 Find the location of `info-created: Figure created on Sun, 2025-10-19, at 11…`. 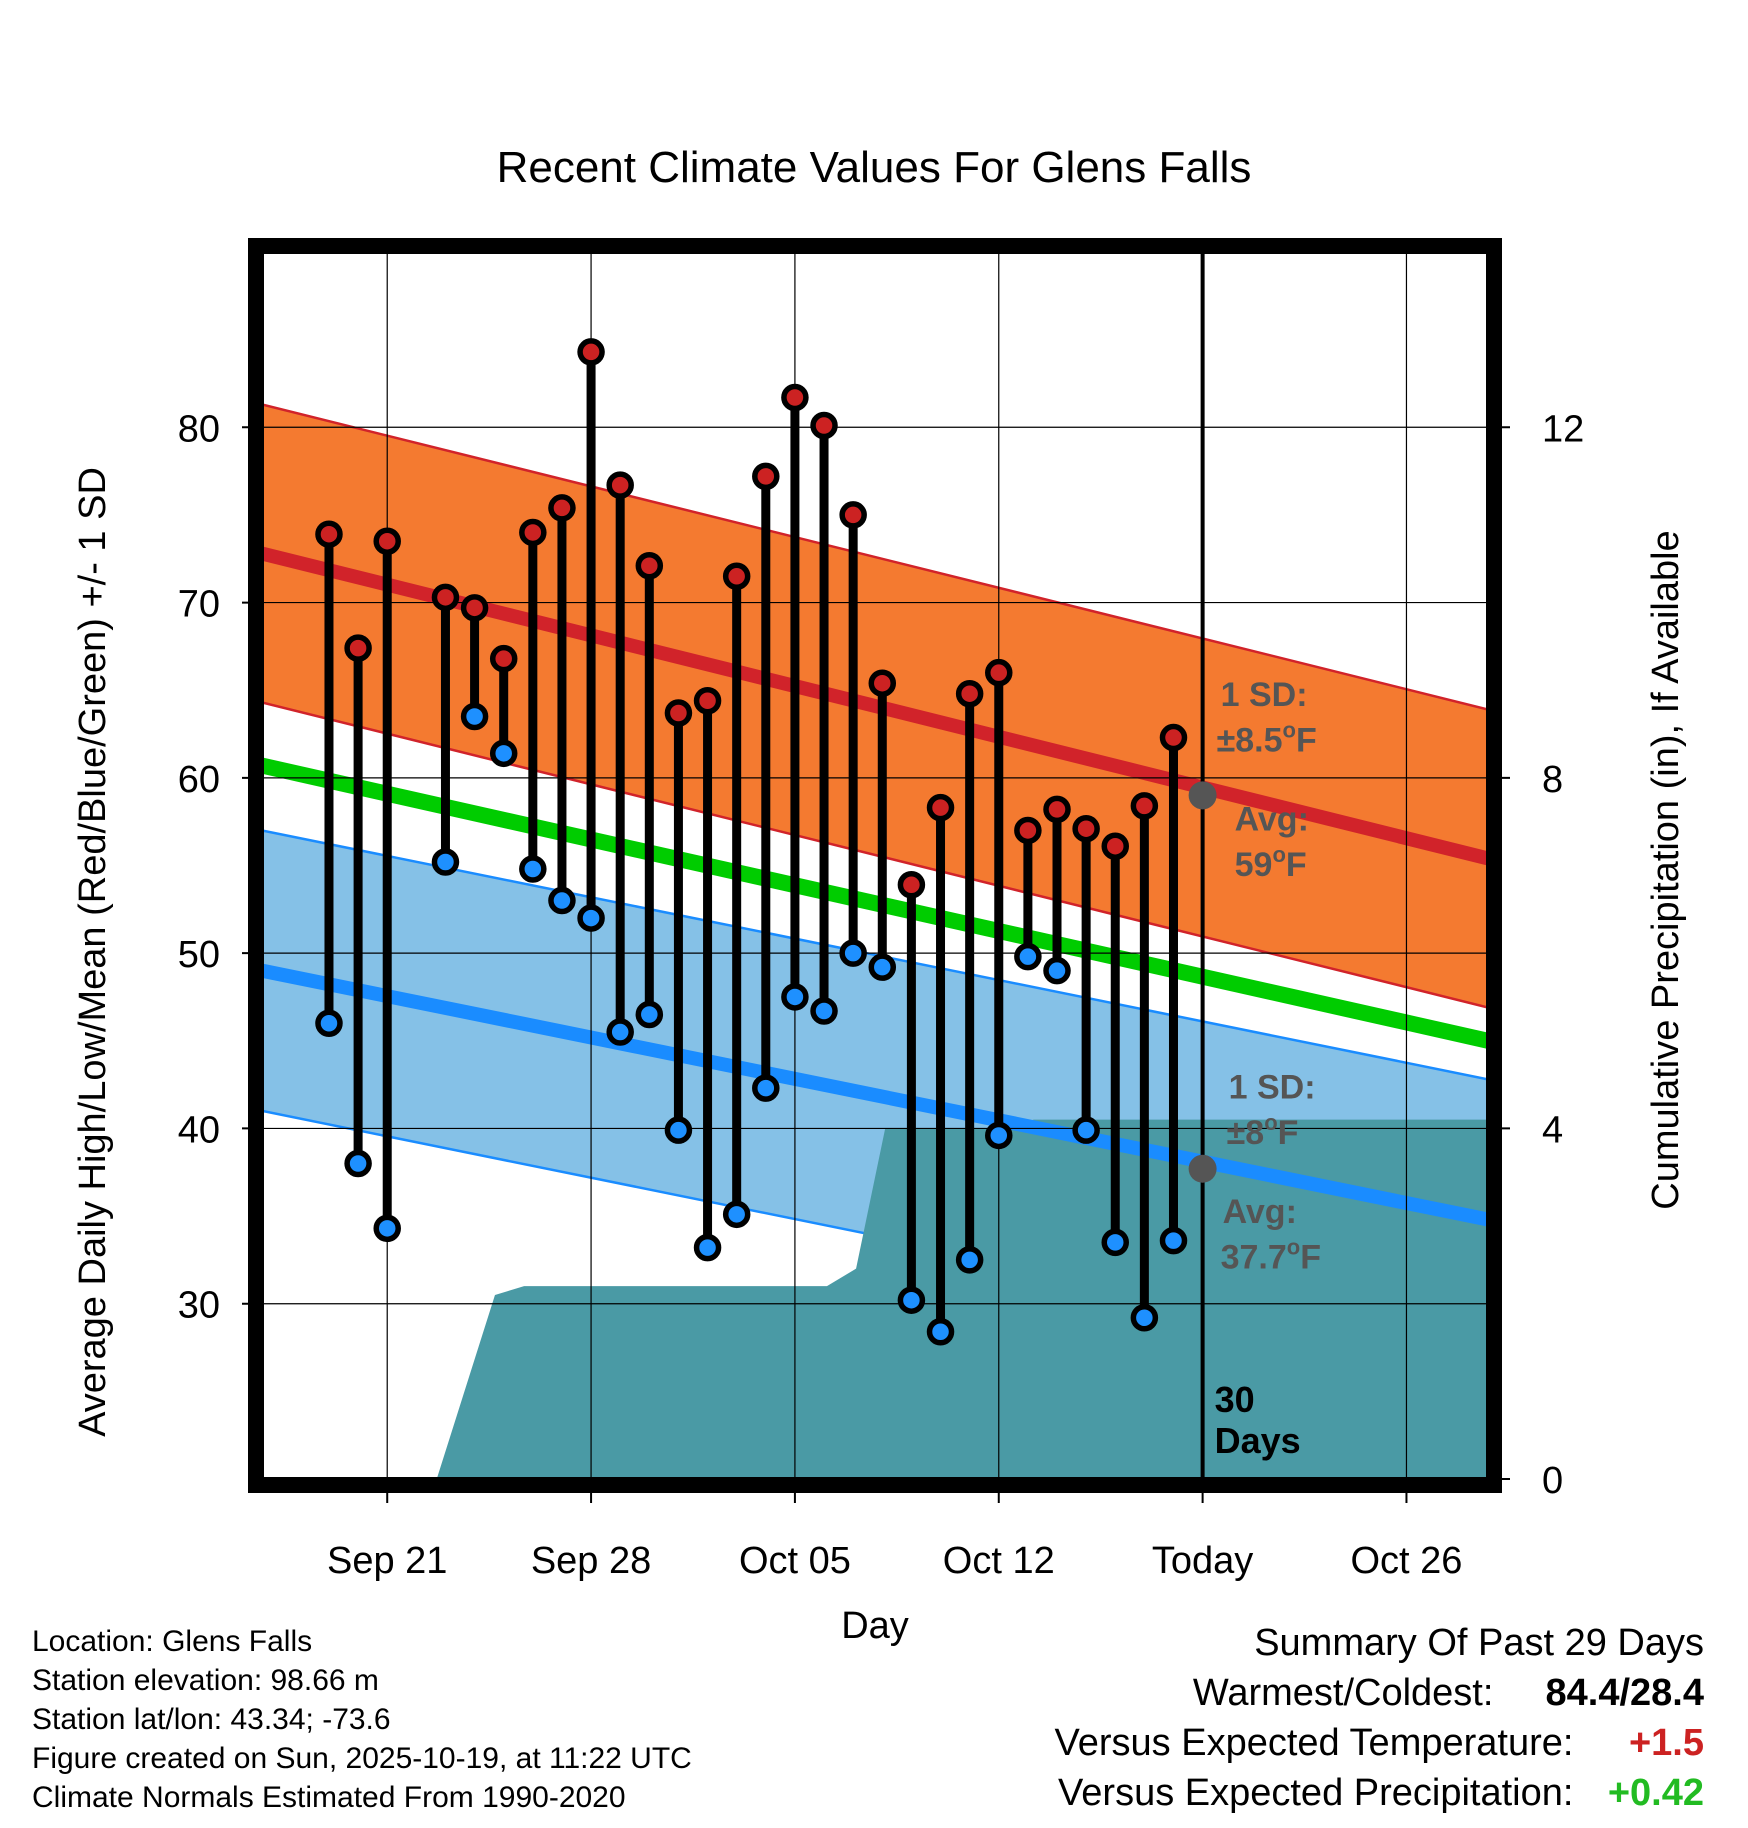

info-created: Figure created on Sun, 2025-10-19, at 11… is located at coordinates (362, 1758).